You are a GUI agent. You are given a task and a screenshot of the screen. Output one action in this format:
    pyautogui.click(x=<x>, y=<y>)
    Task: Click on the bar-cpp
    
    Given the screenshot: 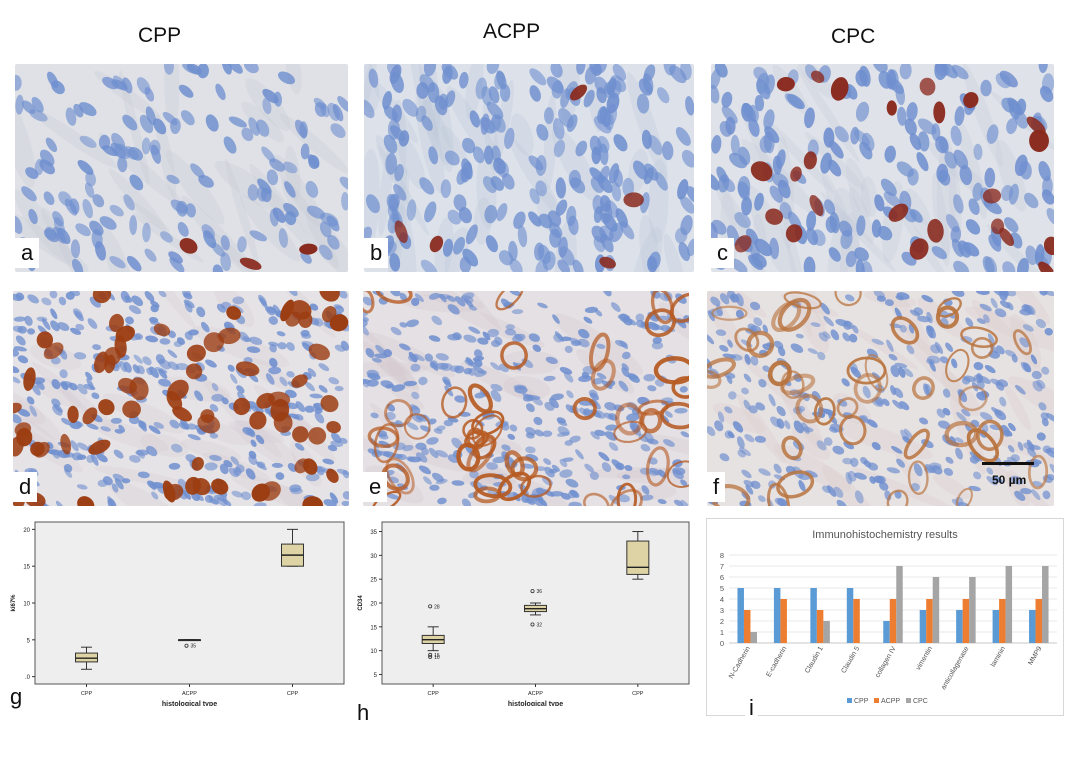 What is the action you would take?
    pyautogui.click(x=886, y=632)
    